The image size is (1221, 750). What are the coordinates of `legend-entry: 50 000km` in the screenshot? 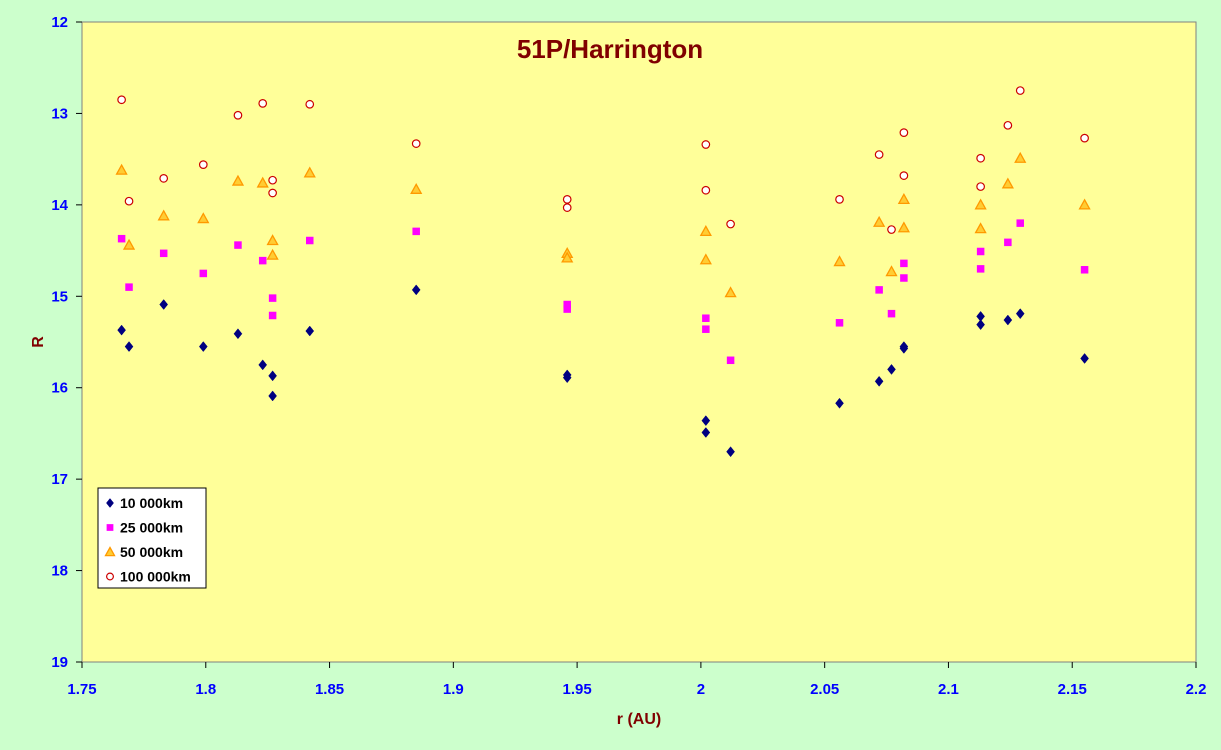 It's located at (151, 552).